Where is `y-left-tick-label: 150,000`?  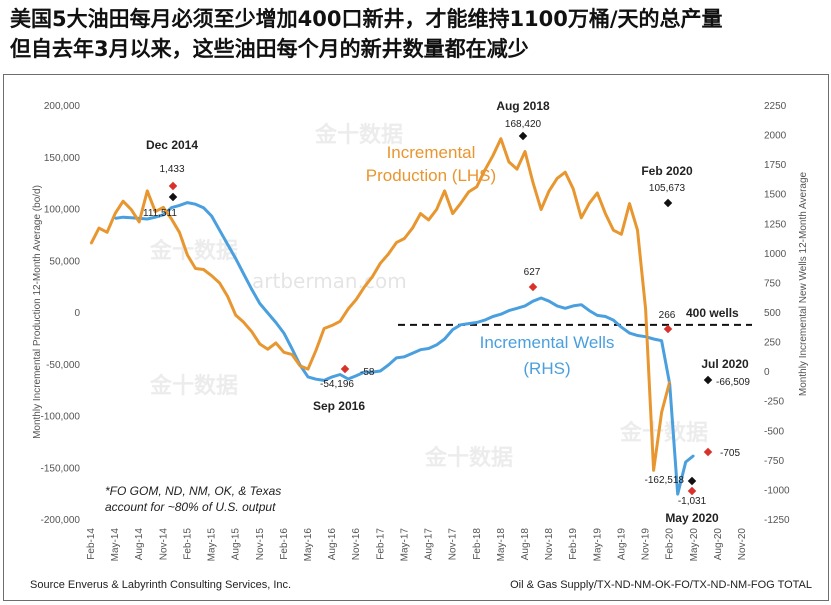
y-left-tick-label: 150,000 is located at coordinates (62, 158).